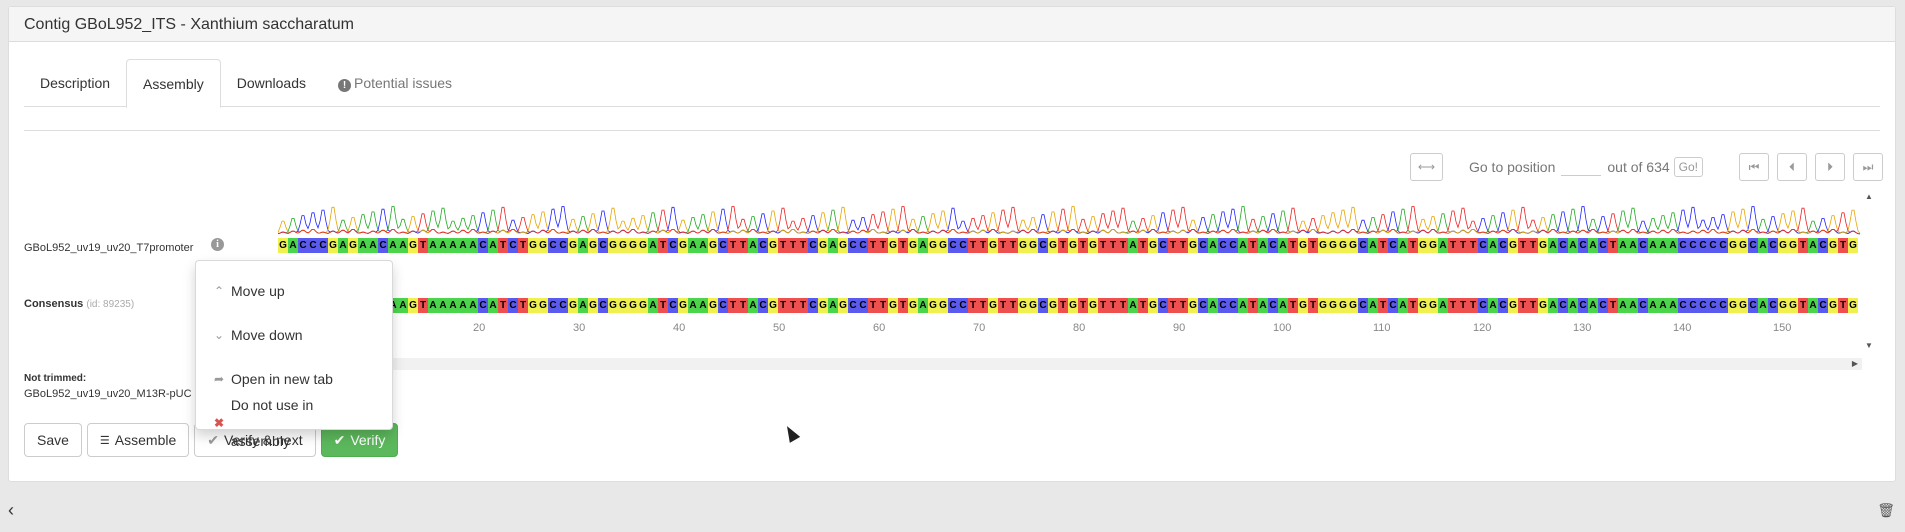 This screenshot has width=1905, height=532. Describe the element at coordinates (1792, 167) in the screenshot. I see `previous-icon: ⏴` at that location.